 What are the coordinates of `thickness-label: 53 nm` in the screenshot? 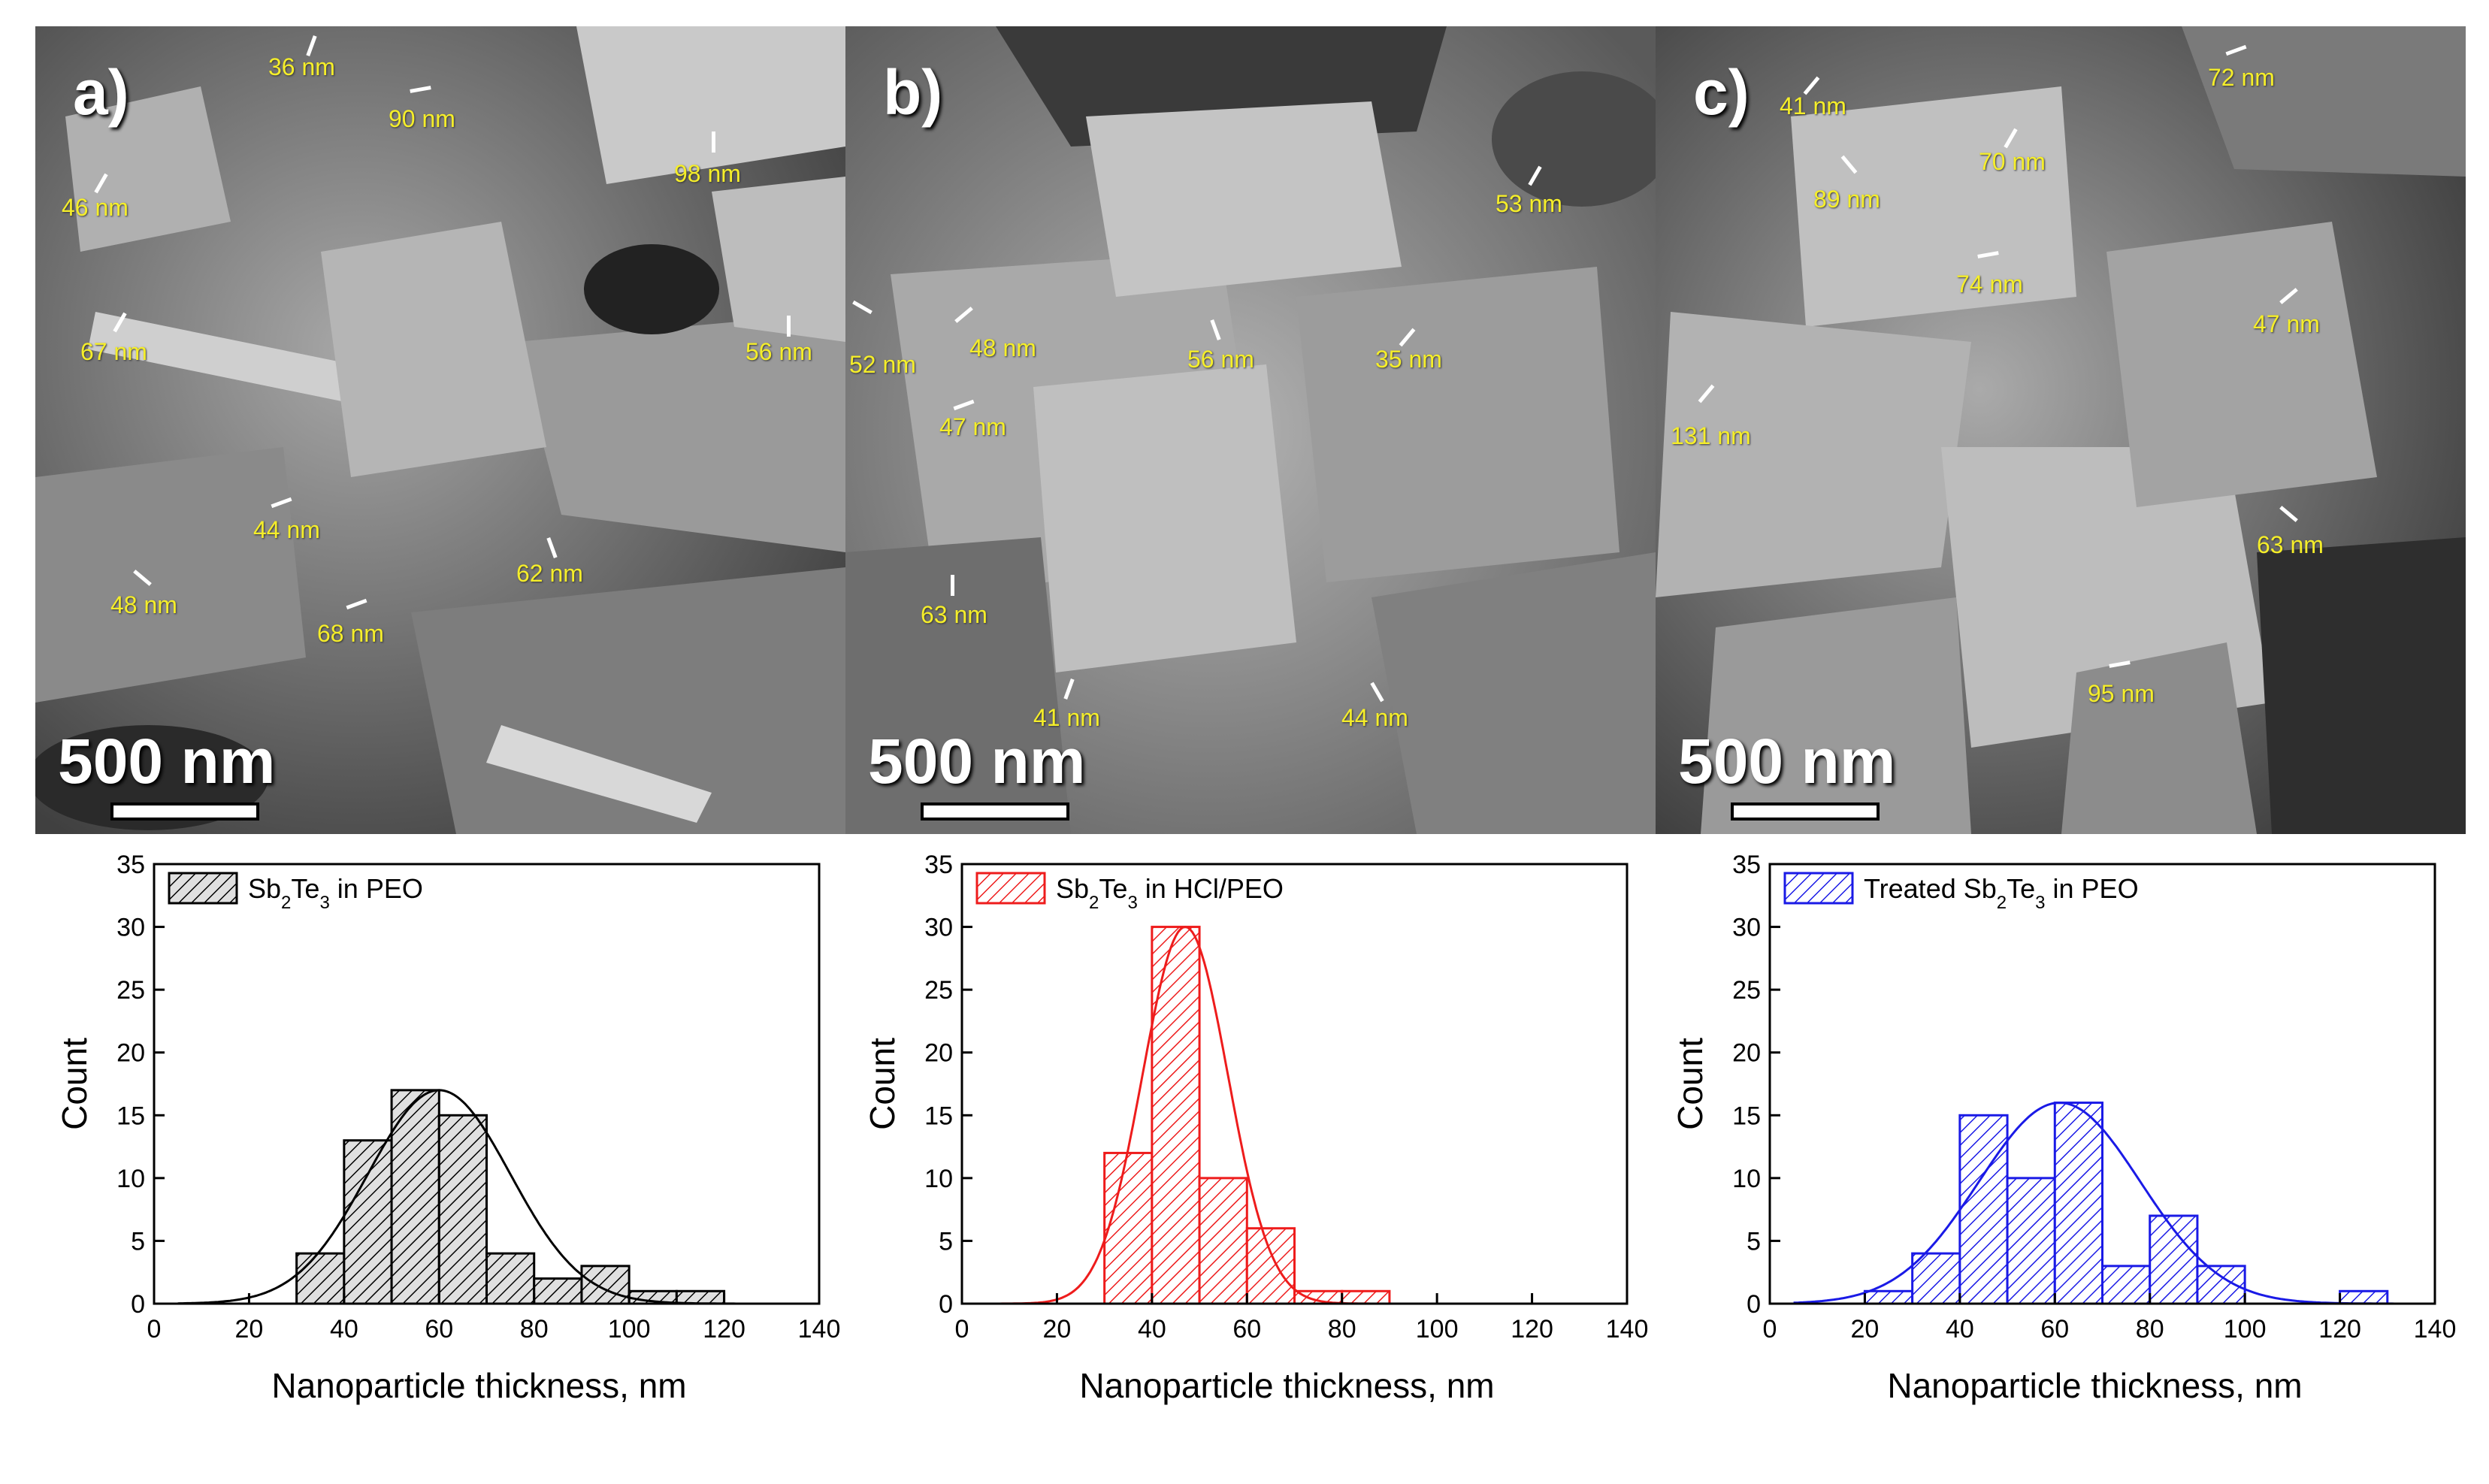 It's located at (1529, 203).